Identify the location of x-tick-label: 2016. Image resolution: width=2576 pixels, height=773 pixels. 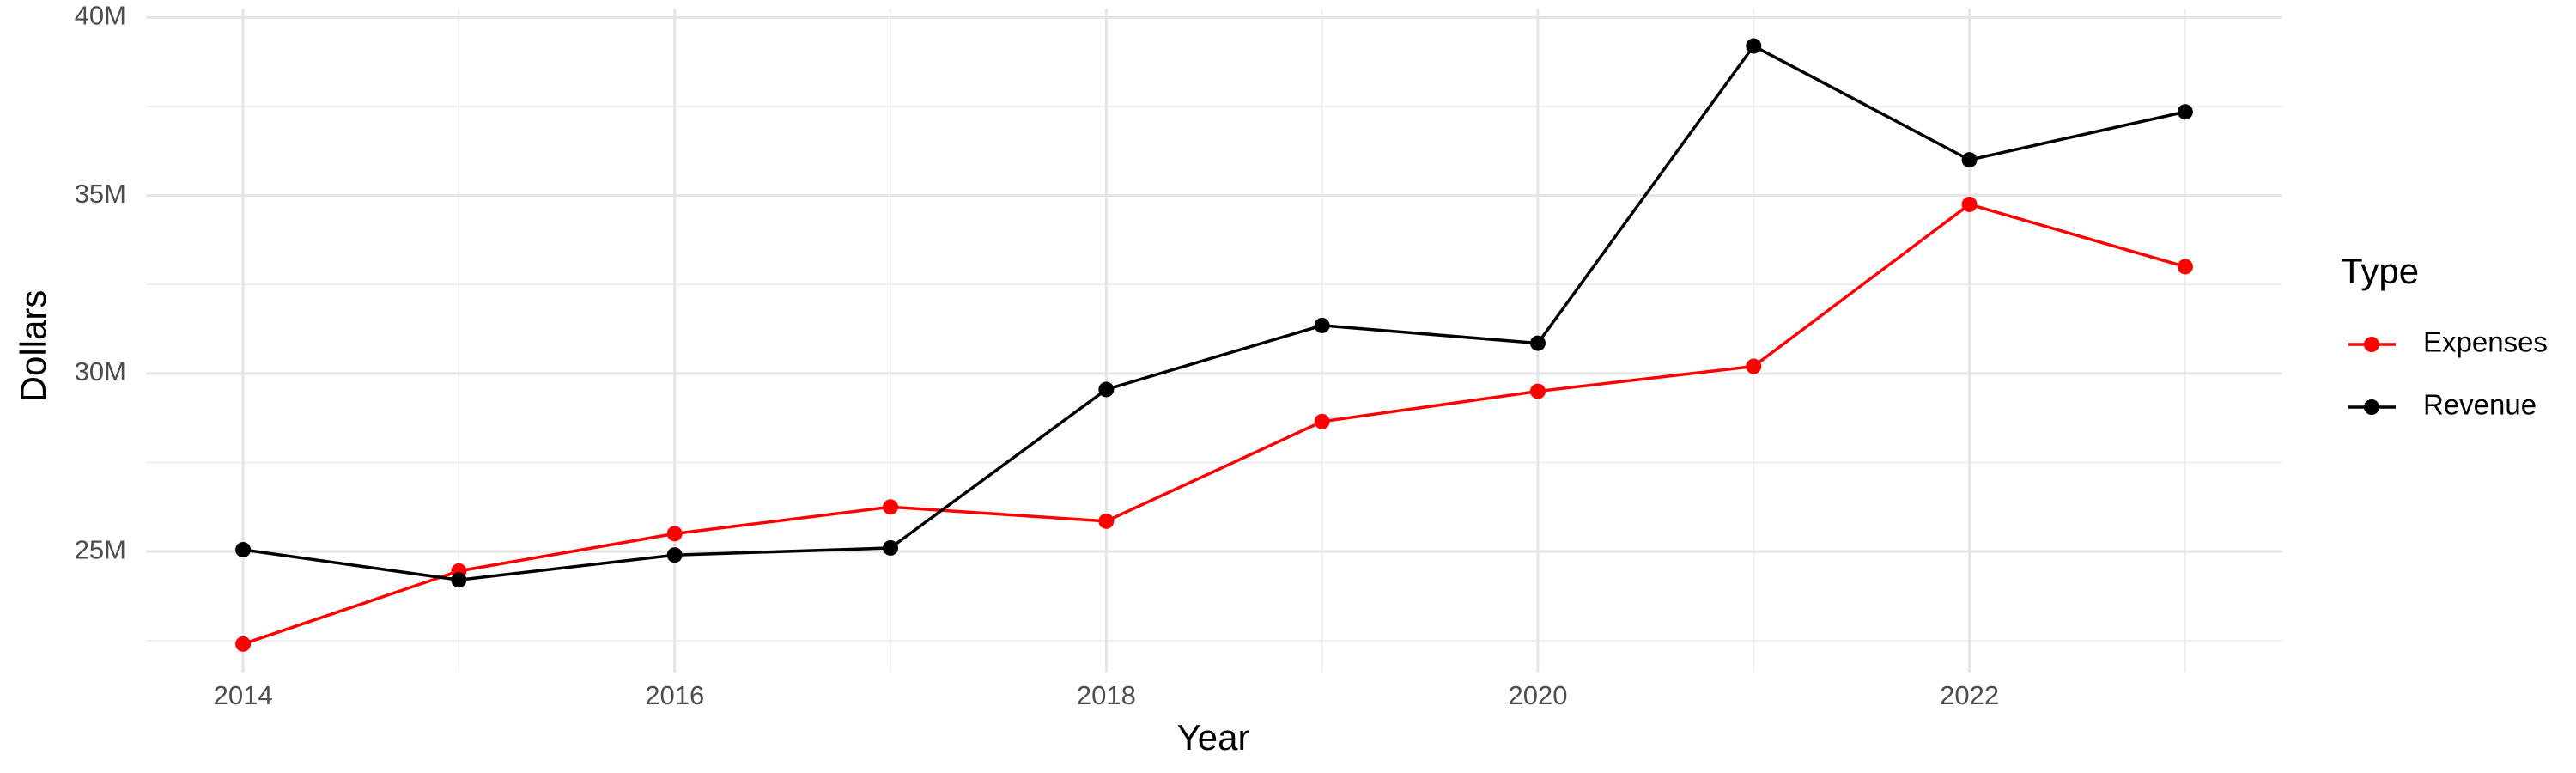
(674, 695).